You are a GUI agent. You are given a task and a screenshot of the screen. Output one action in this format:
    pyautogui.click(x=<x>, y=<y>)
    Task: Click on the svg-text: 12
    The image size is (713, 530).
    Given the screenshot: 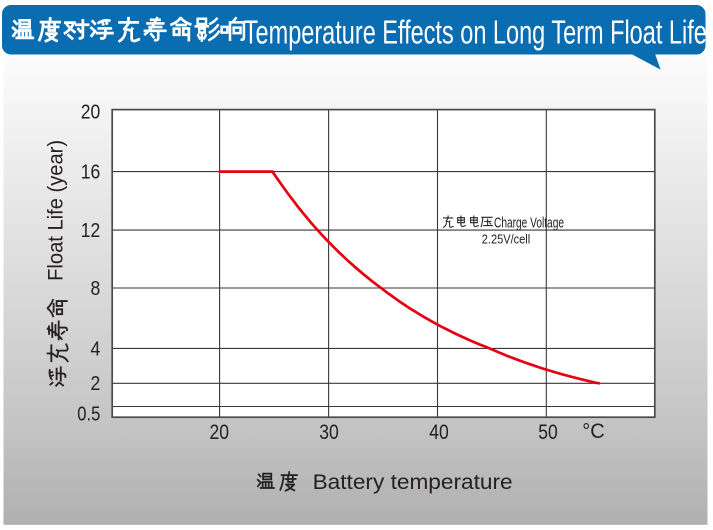 What is the action you would take?
    pyautogui.click(x=91, y=230)
    